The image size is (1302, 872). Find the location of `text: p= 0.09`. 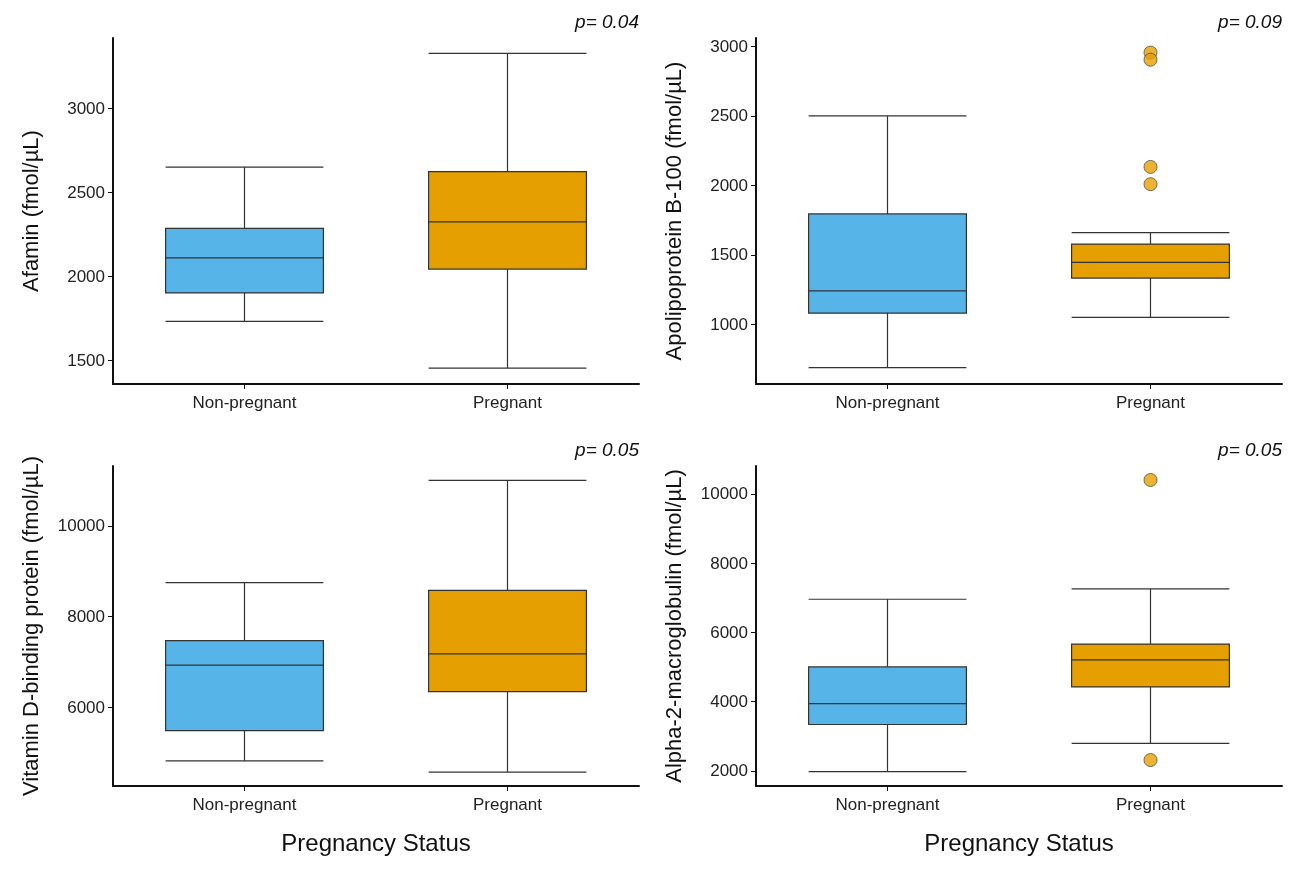

text: p= 0.09 is located at coordinates (1250, 21).